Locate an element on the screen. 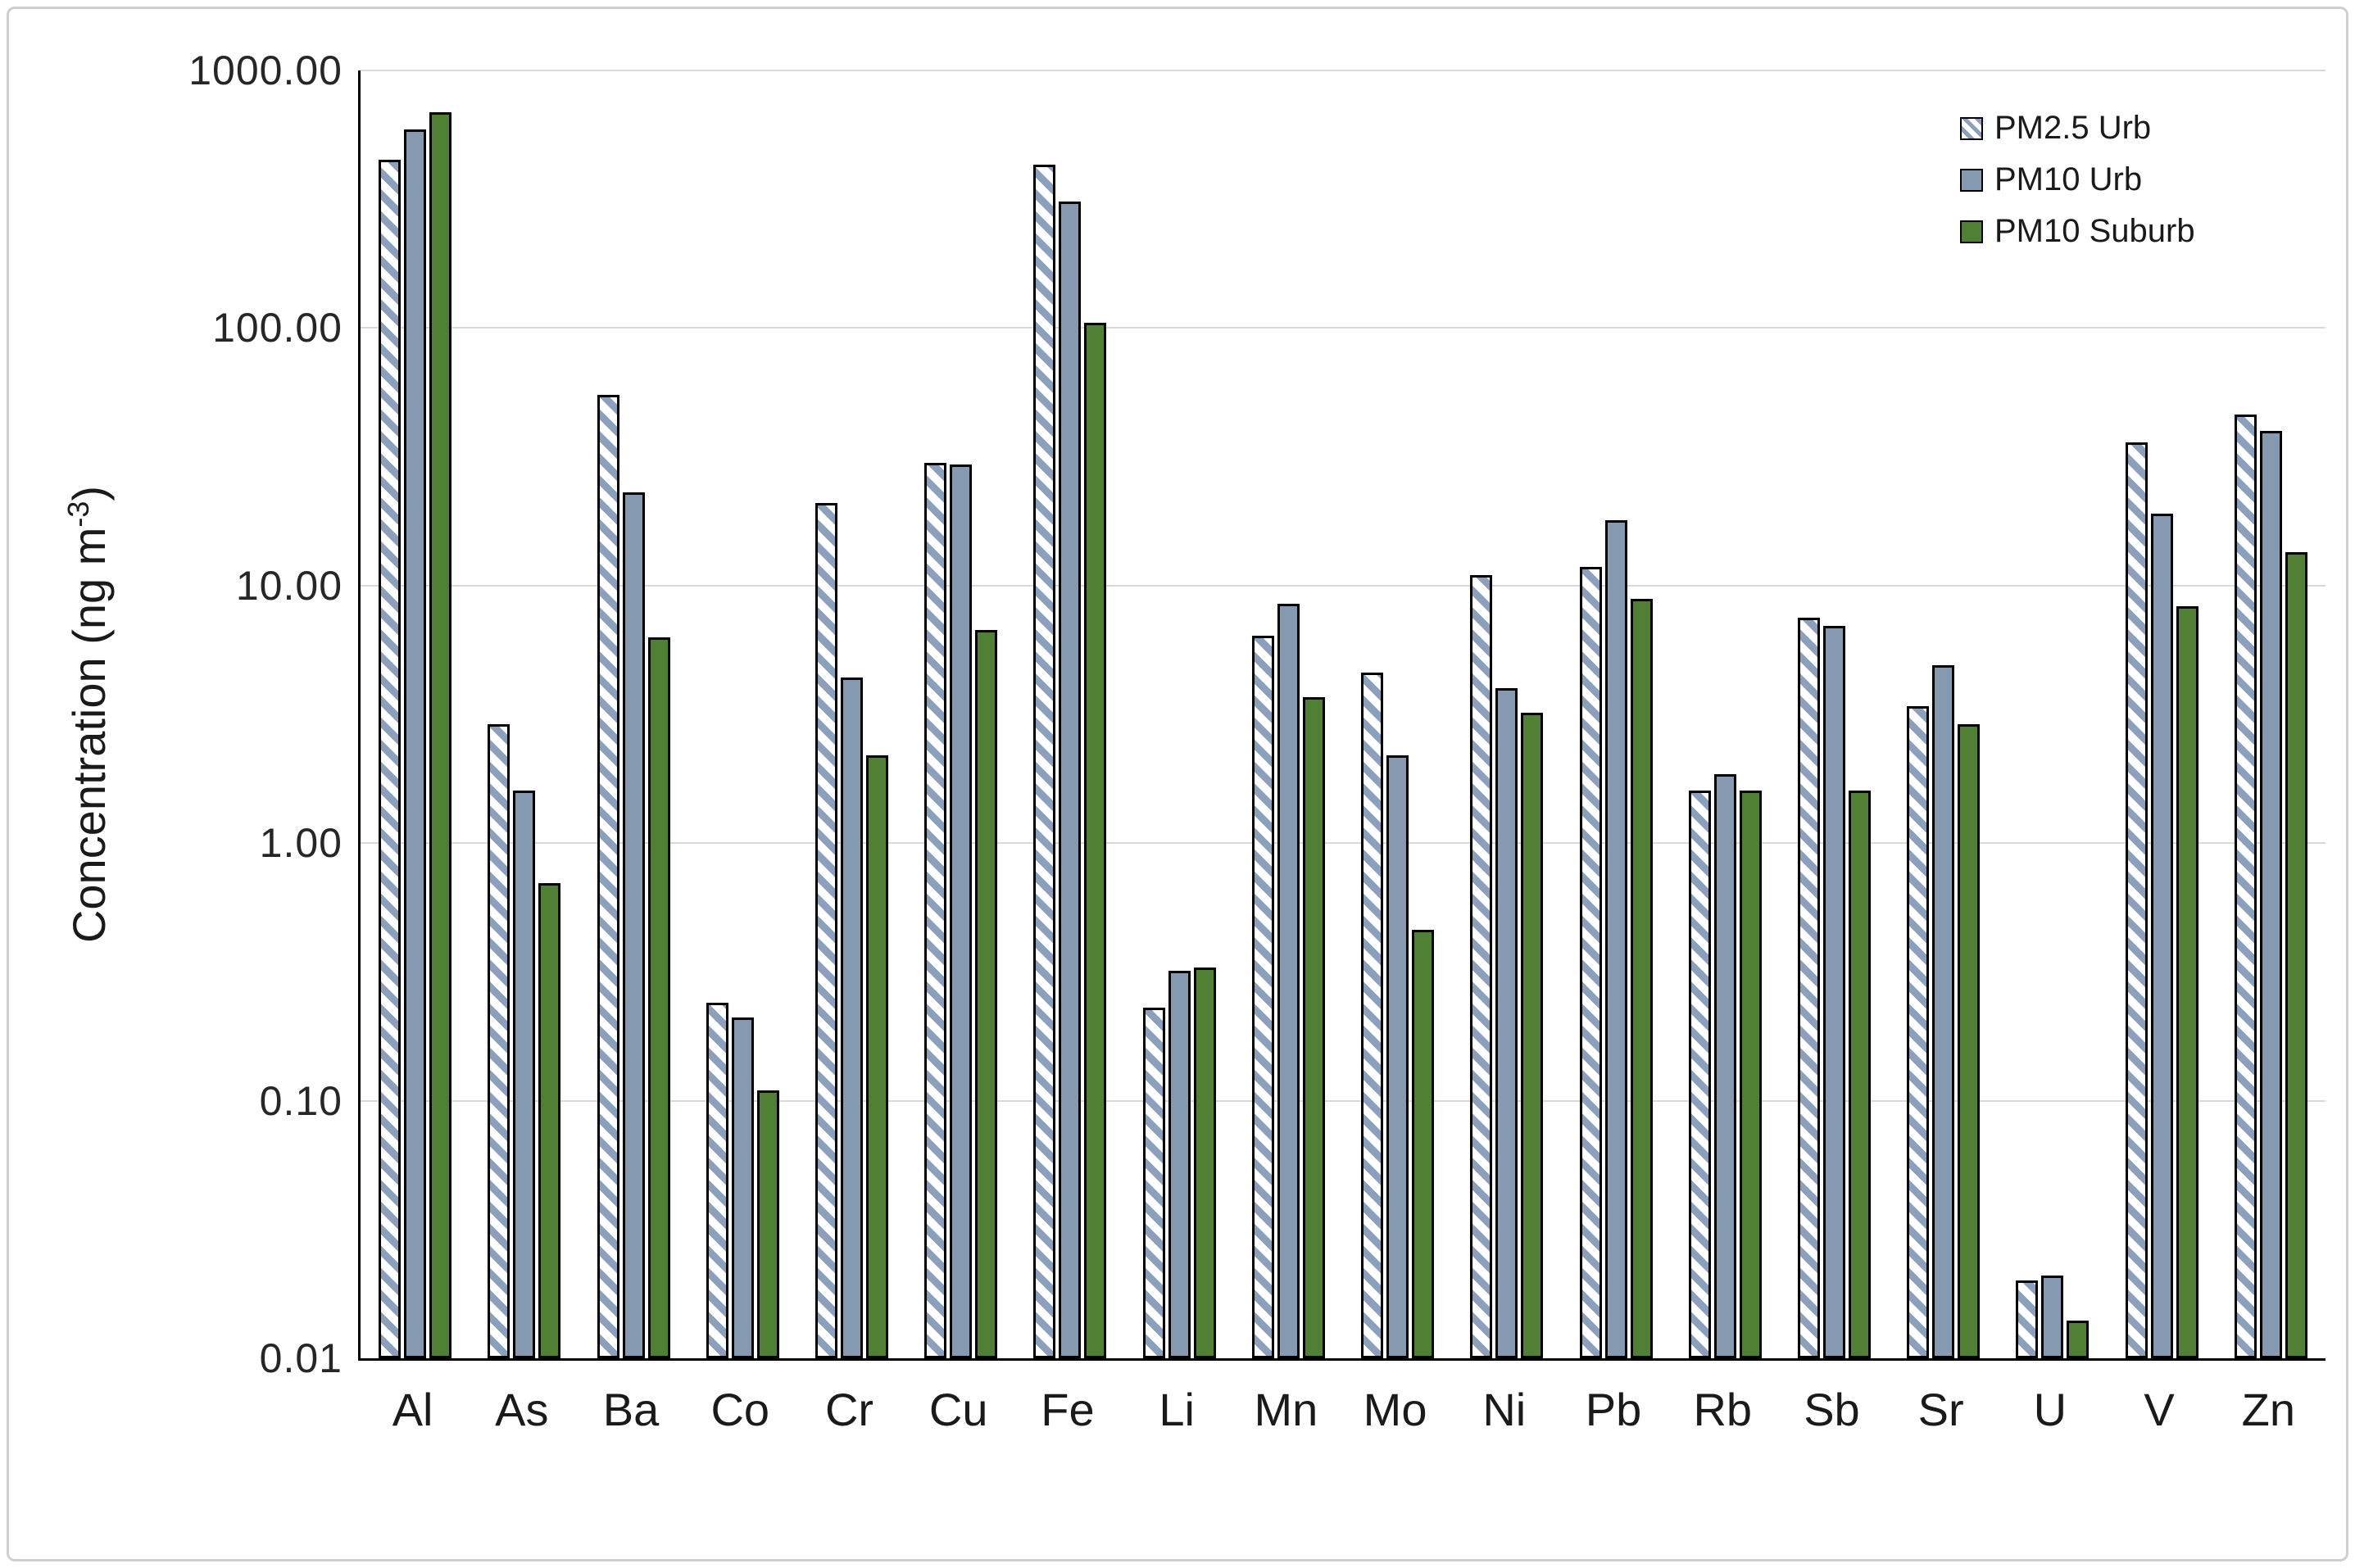 This screenshot has width=2355, height=1568. bar-pm2-5-urb-rb is located at coordinates (1699, 1074).